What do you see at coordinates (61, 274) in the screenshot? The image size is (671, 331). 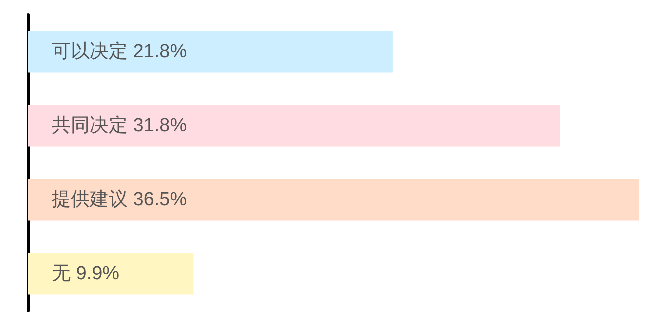 I see `y-tick-label: 无` at bounding box center [61, 274].